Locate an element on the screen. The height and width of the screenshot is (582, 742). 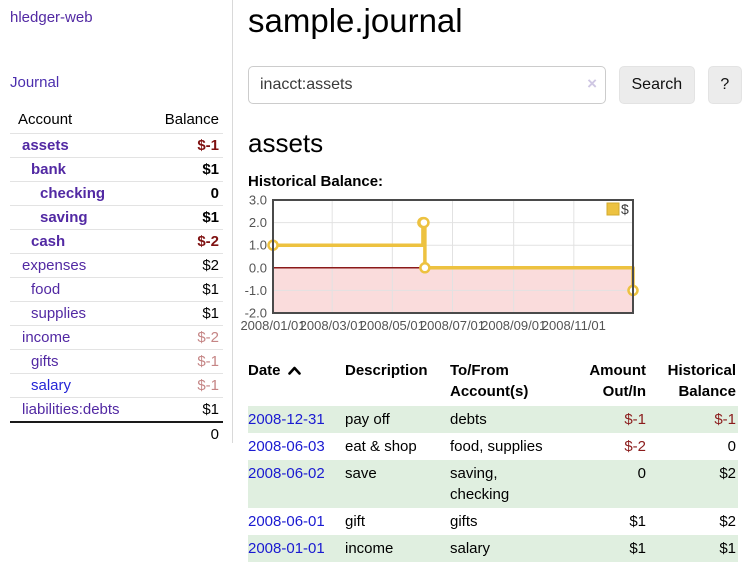
account-link: bank is located at coordinates (49, 169).